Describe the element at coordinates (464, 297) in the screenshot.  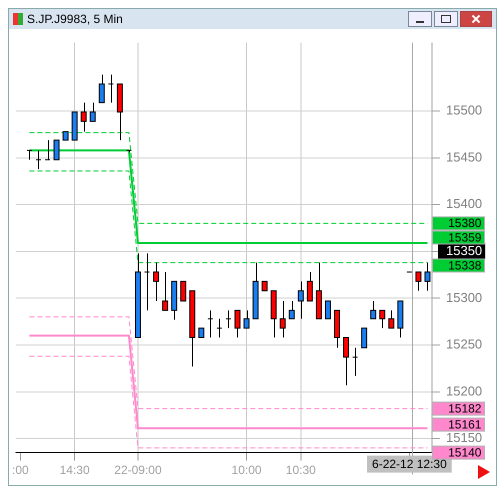
I see `y-tick-label: 15300` at that location.